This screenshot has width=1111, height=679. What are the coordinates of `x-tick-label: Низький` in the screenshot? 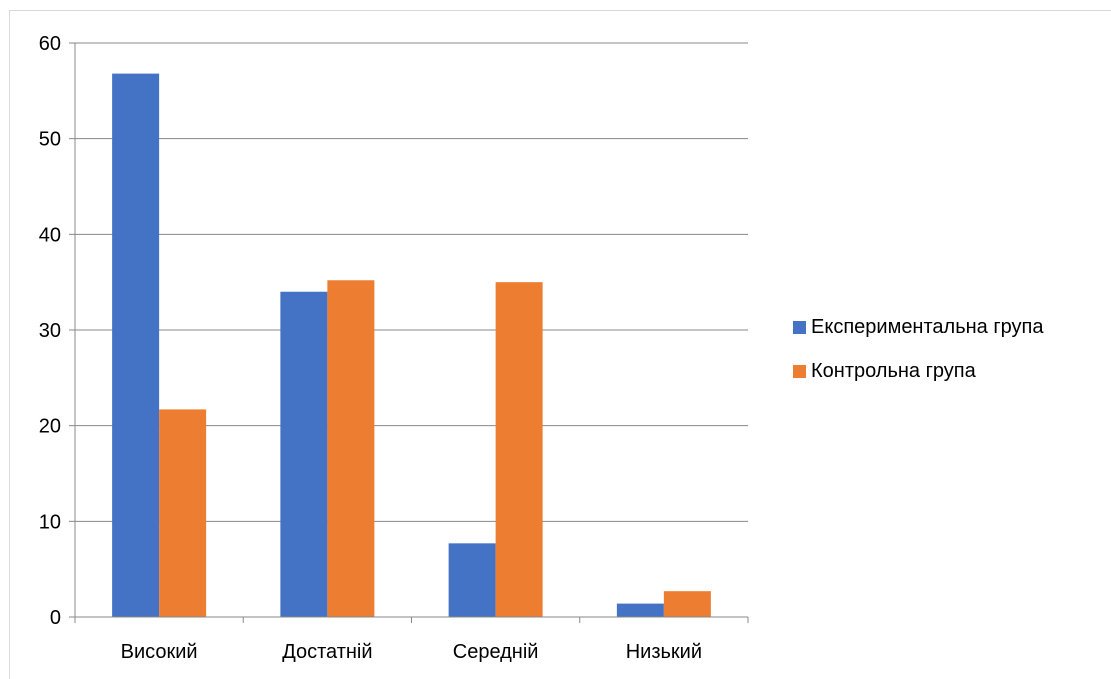 It's located at (664, 652).